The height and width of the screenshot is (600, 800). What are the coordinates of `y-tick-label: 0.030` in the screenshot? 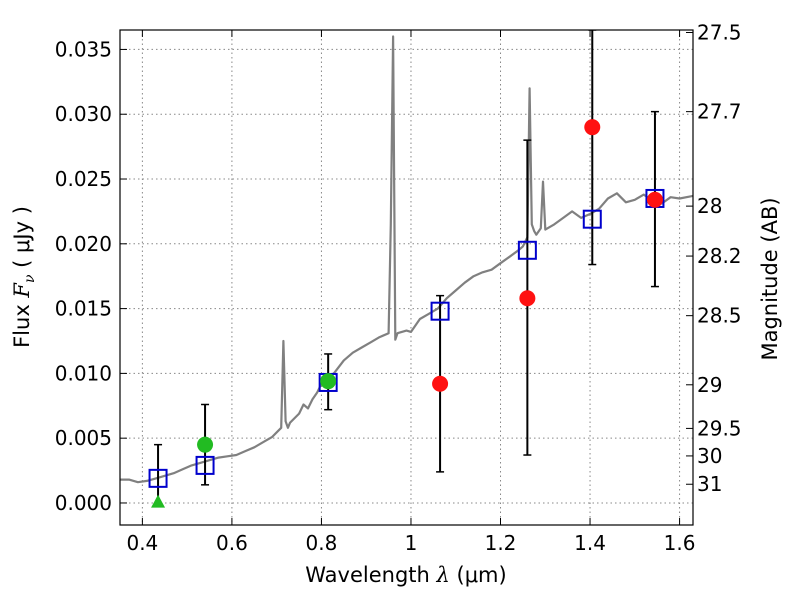 It's located at (83, 114).